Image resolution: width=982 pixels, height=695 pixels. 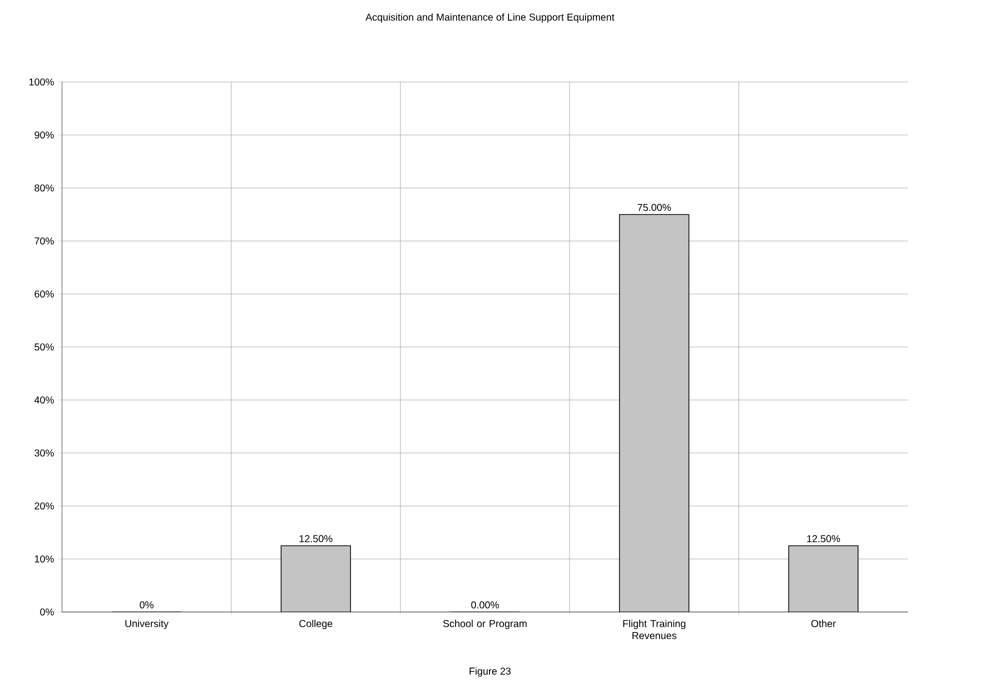 I want to click on y-tick-label: 80%, so click(x=44, y=188).